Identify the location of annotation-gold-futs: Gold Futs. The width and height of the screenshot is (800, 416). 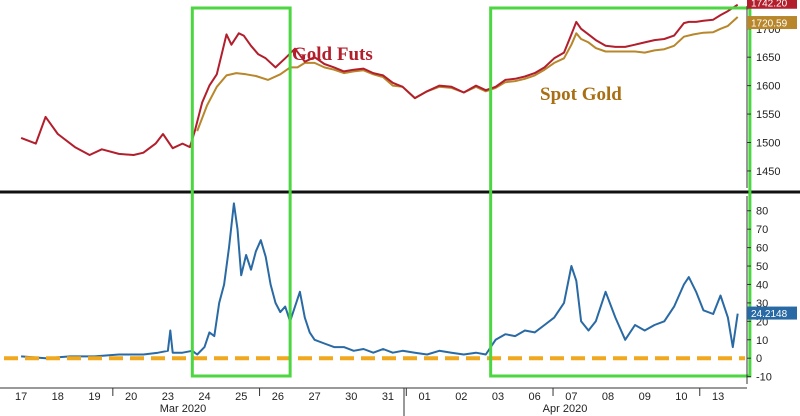
(332, 54).